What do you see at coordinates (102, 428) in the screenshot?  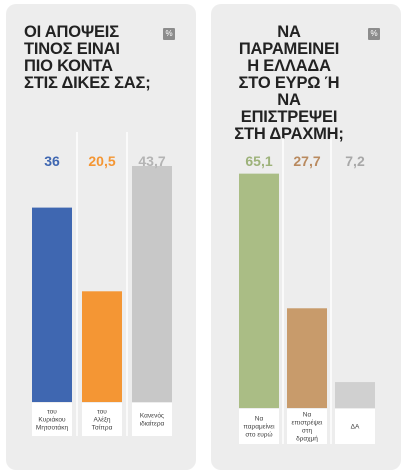 I see `category-label: Τσίπρα` at bounding box center [102, 428].